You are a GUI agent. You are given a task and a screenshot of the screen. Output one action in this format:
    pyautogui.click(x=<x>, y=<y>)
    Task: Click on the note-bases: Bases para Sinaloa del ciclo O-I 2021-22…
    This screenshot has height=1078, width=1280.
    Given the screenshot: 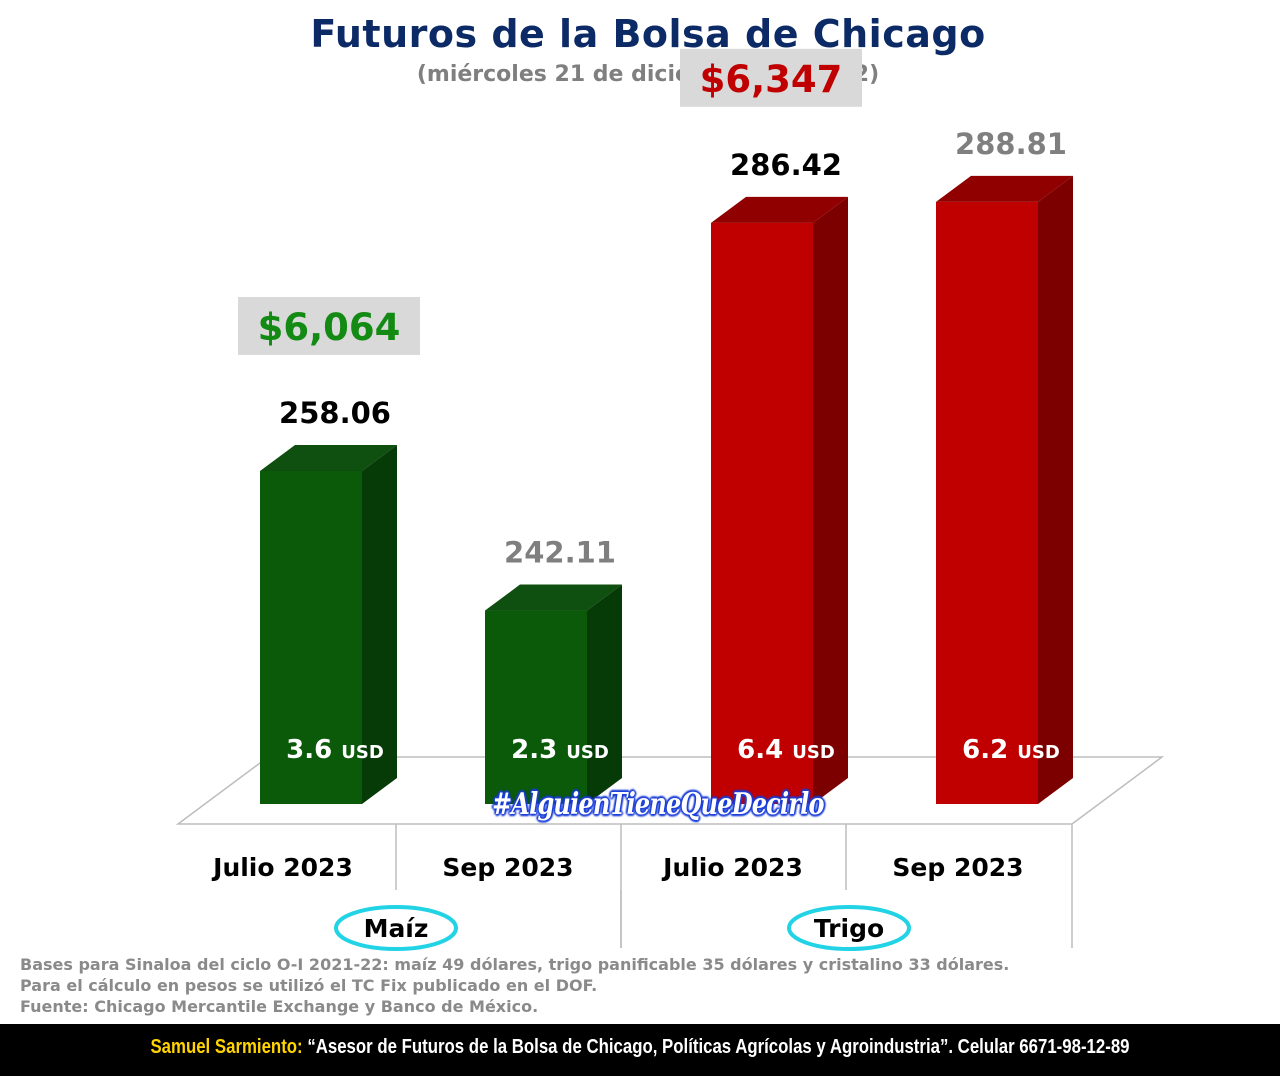 What is the action you would take?
    pyautogui.click(x=515, y=964)
    